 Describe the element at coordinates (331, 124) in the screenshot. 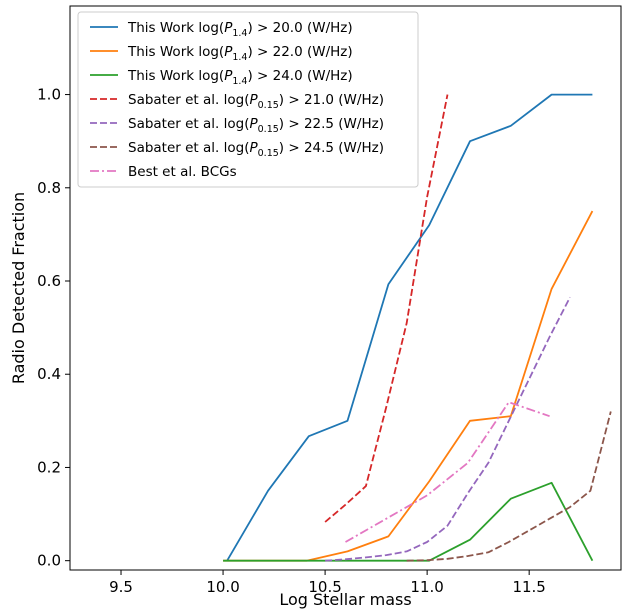

I see `legend-label-part: ) > 22.5 (W/Hz)` at that location.